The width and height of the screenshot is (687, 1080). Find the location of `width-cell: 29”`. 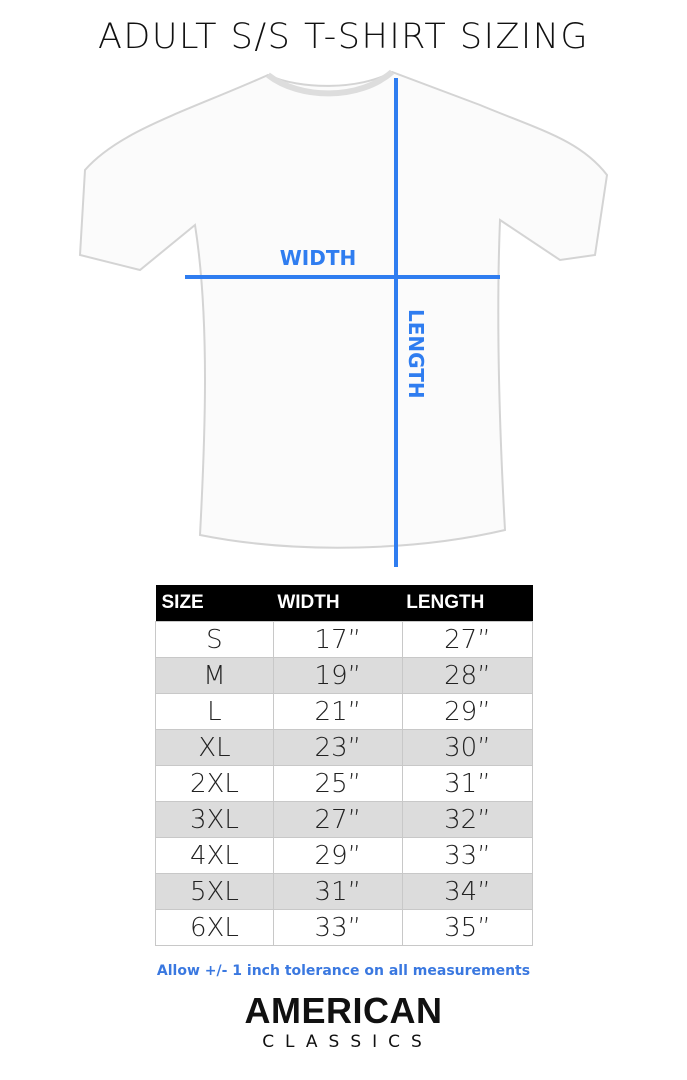

width-cell: 29” is located at coordinates (337, 855).